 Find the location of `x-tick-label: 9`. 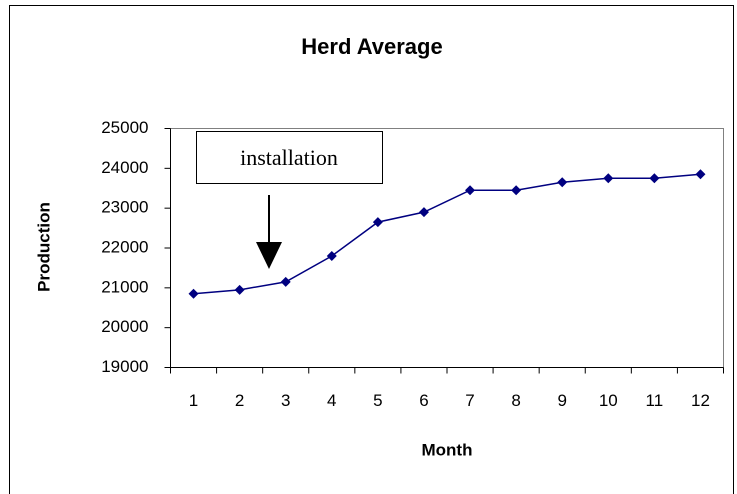

x-tick-label: 9 is located at coordinates (561, 400).